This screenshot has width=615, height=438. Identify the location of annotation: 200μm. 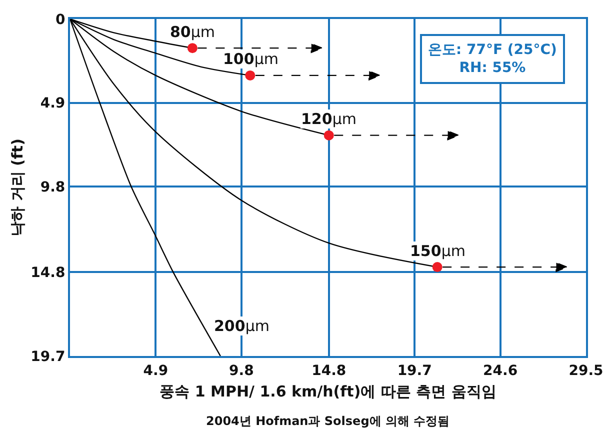
(242, 326).